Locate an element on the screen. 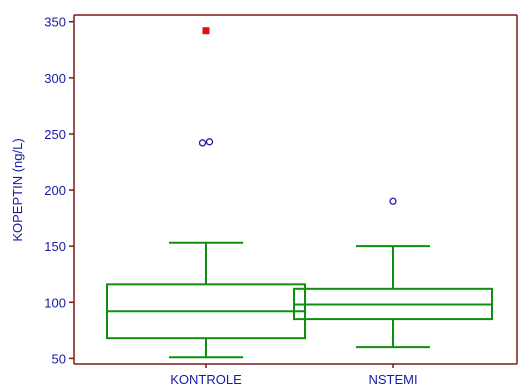 The height and width of the screenshot is (387, 518). y-tick-label: 250 is located at coordinates (55, 134).